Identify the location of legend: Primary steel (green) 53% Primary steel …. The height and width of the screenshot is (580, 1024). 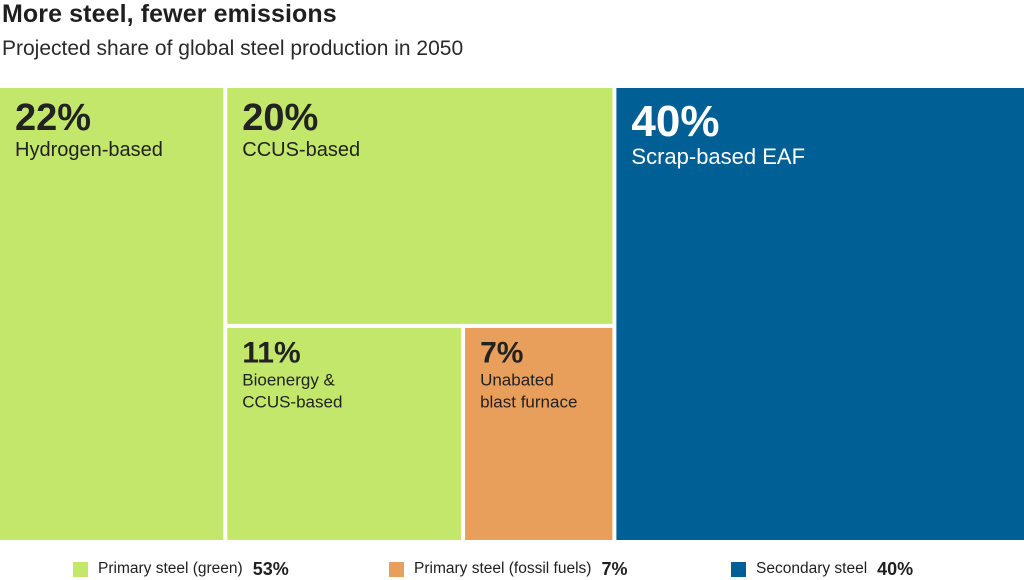
(512, 569).